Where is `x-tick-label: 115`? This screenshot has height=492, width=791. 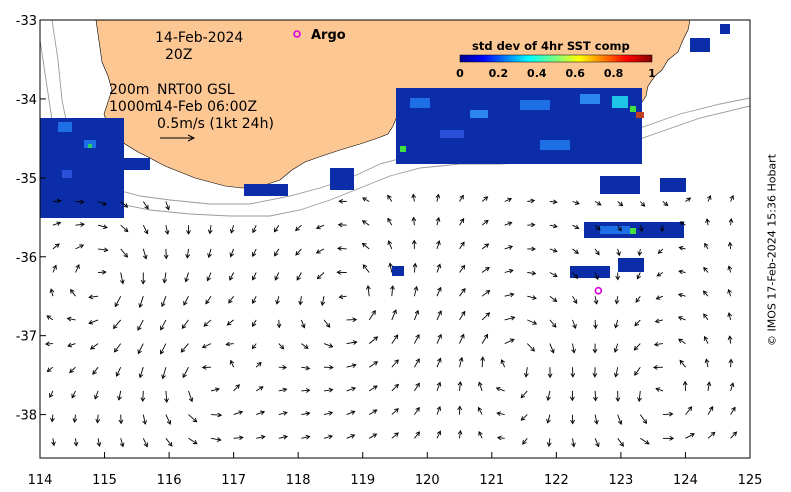
x-tick-label: 115 is located at coordinates (104, 480).